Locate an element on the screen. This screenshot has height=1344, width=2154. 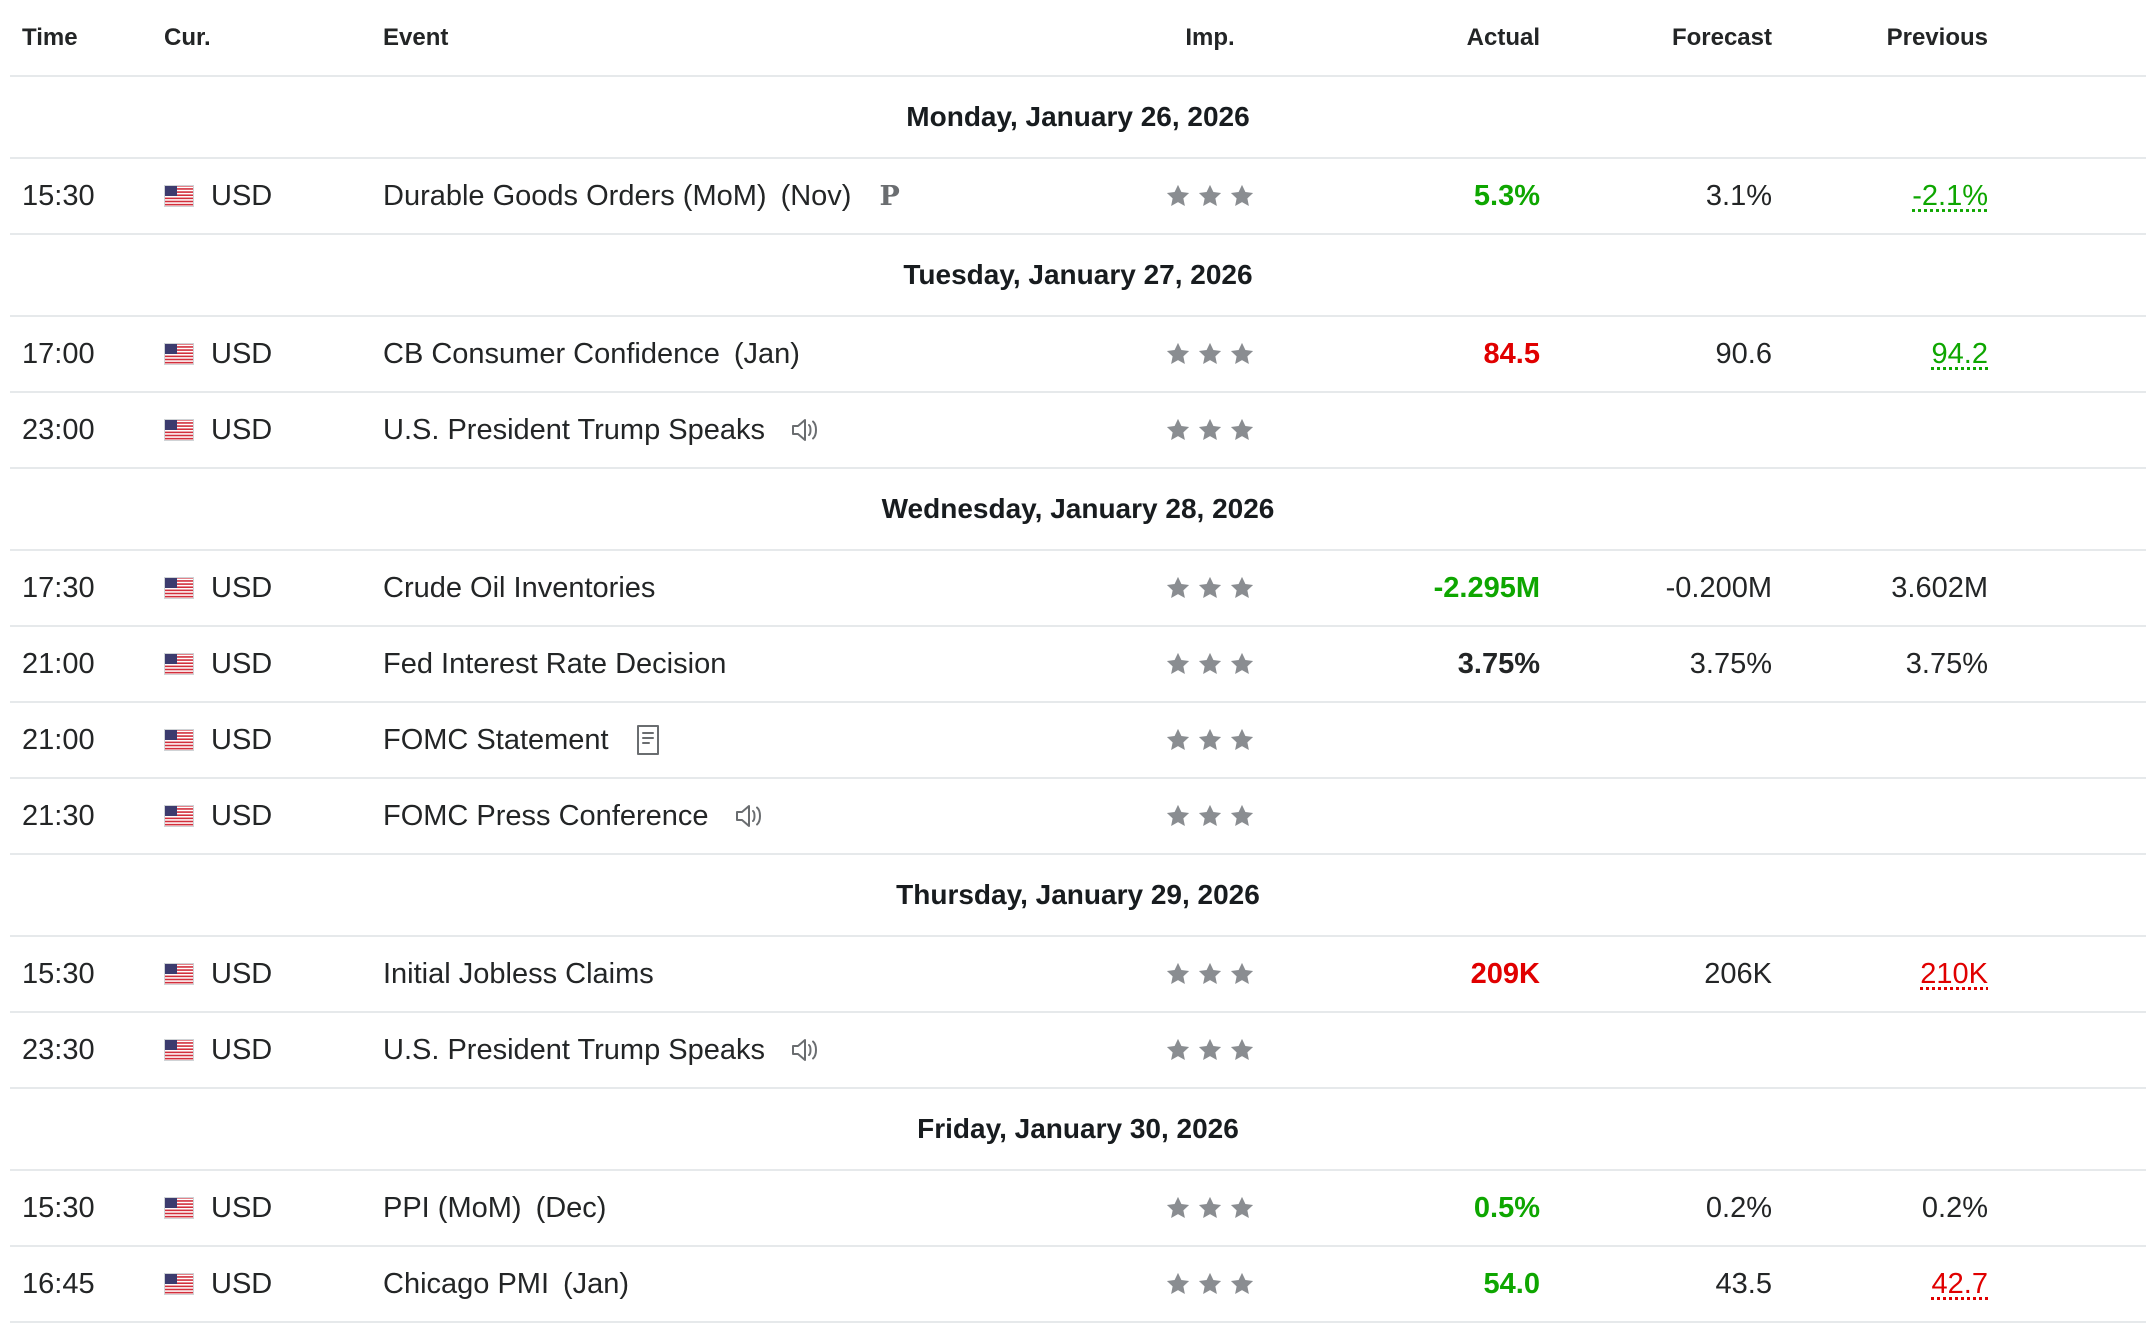
event-name-cell: FOMC Press Conference is located at coordinates (753, 816).